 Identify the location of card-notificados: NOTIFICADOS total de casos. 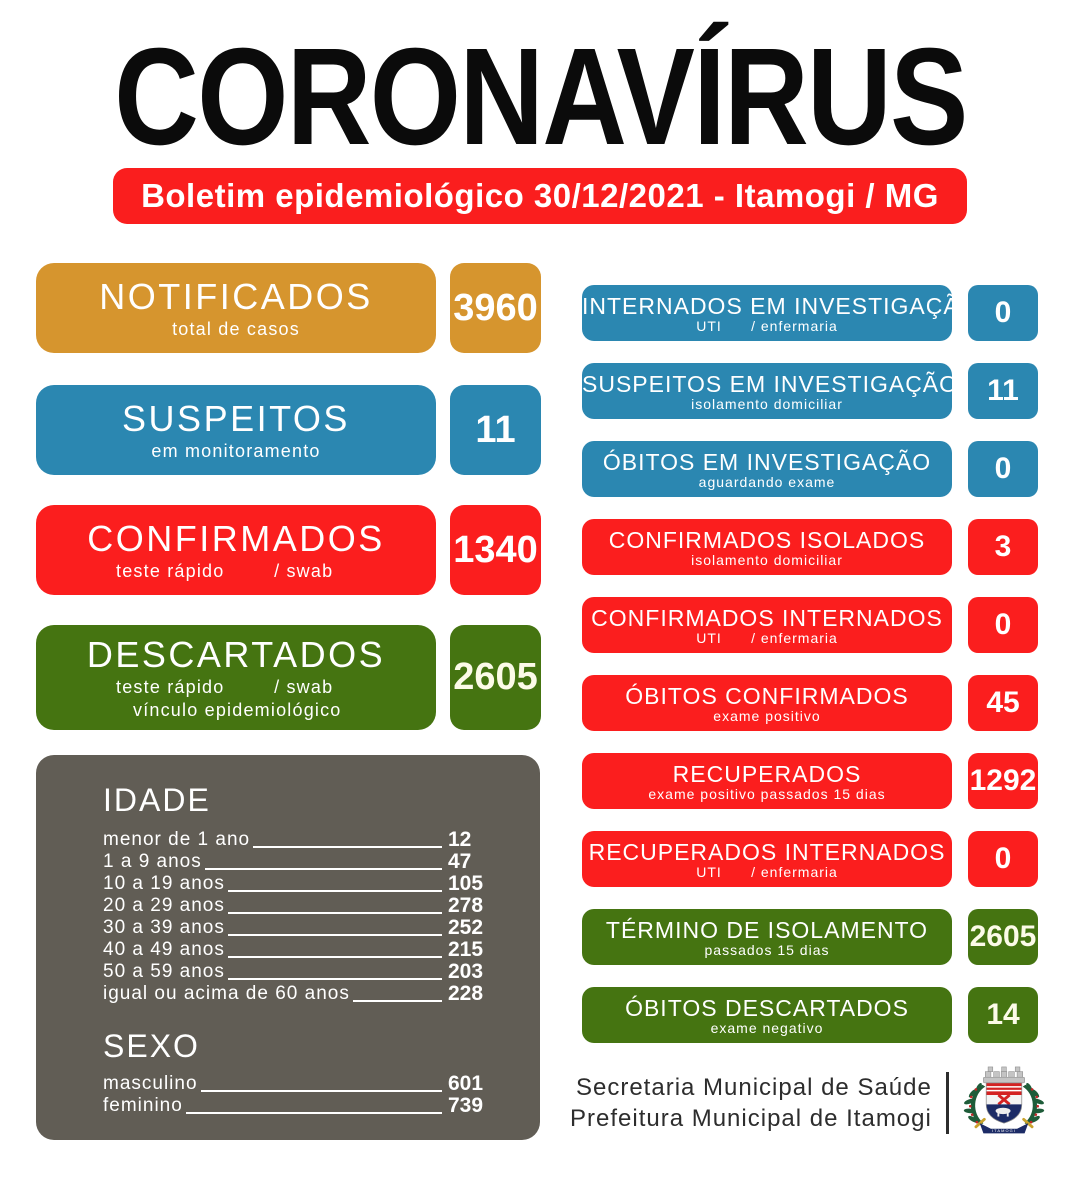
(236, 308).